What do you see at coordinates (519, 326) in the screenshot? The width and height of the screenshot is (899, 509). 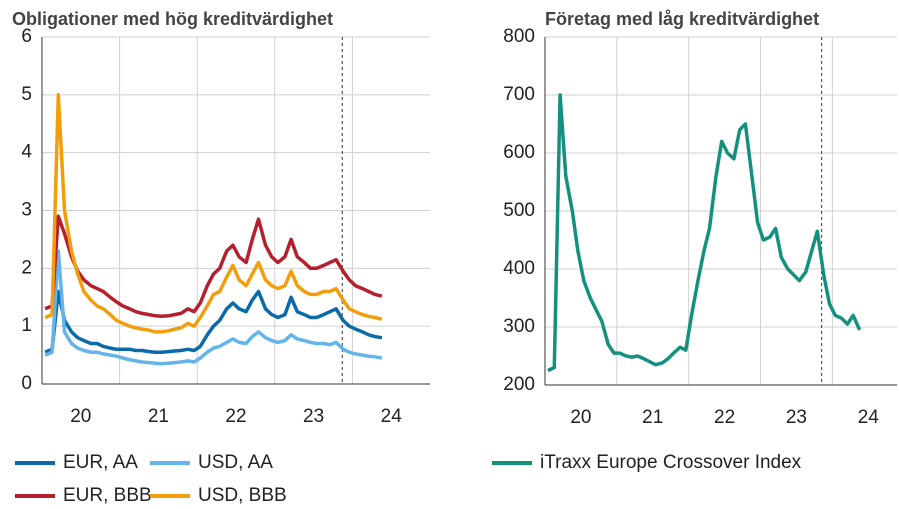 I see `y-tick-label: 300` at bounding box center [519, 326].